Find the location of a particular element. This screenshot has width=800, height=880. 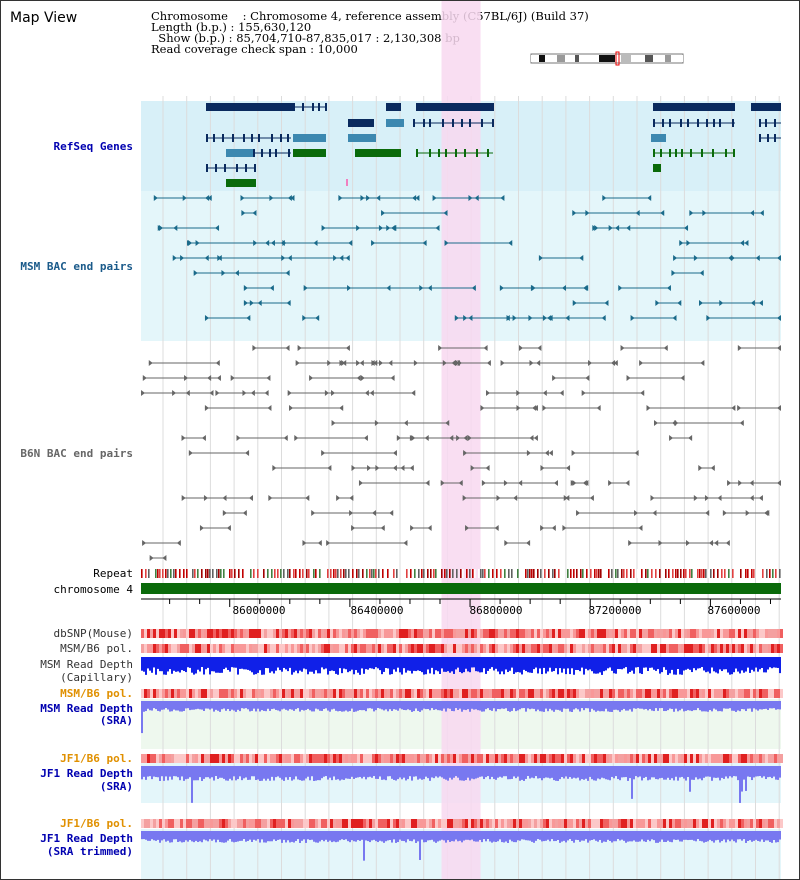

b6n-bac-track-label: B6N BAC end pairs is located at coordinates (76, 453).